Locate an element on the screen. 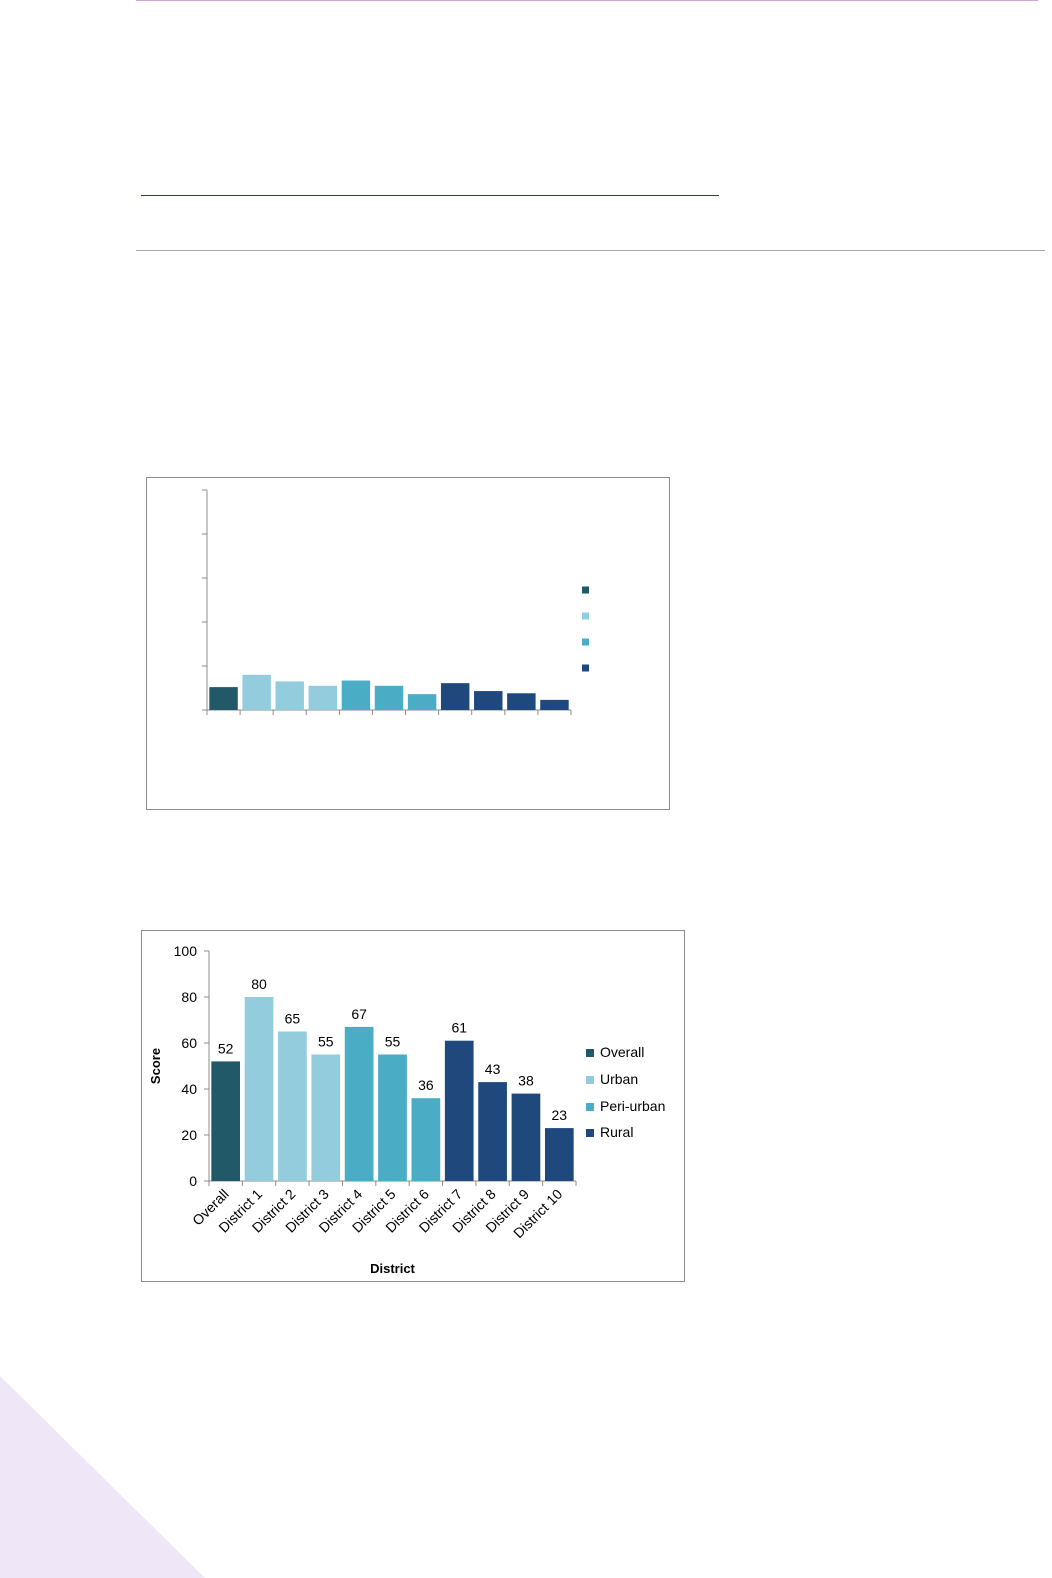  data-label: 65 is located at coordinates (293, 1019).